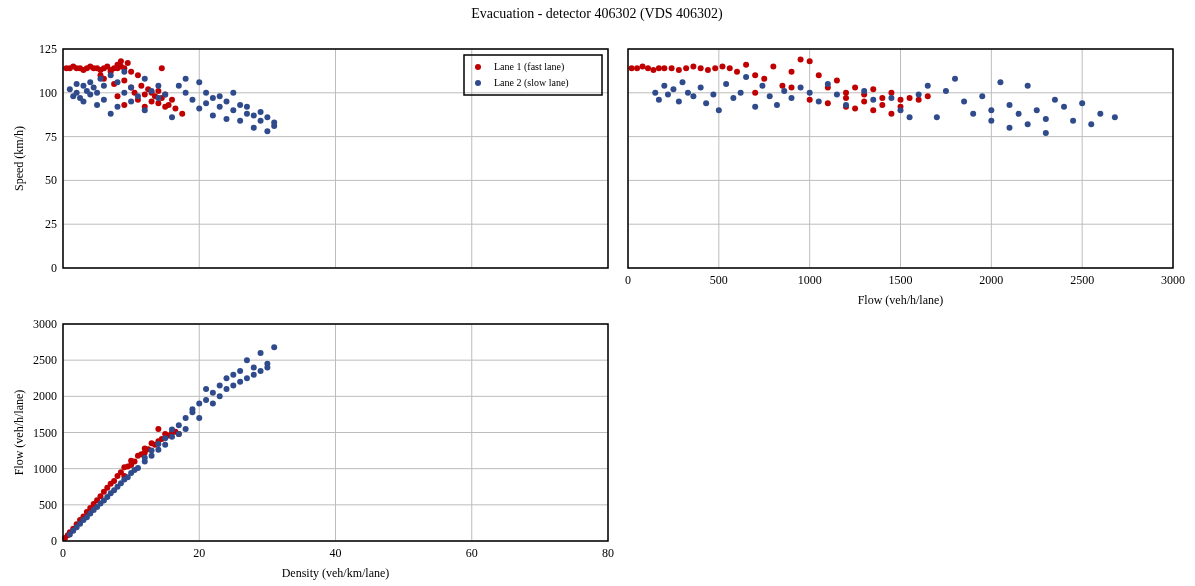 This screenshot has height=586, width=1195. What do you see at coordinates (1173, 280) in the screenshot?
I see `x-tick-label: 3000` at bounding box center [1173, 280].